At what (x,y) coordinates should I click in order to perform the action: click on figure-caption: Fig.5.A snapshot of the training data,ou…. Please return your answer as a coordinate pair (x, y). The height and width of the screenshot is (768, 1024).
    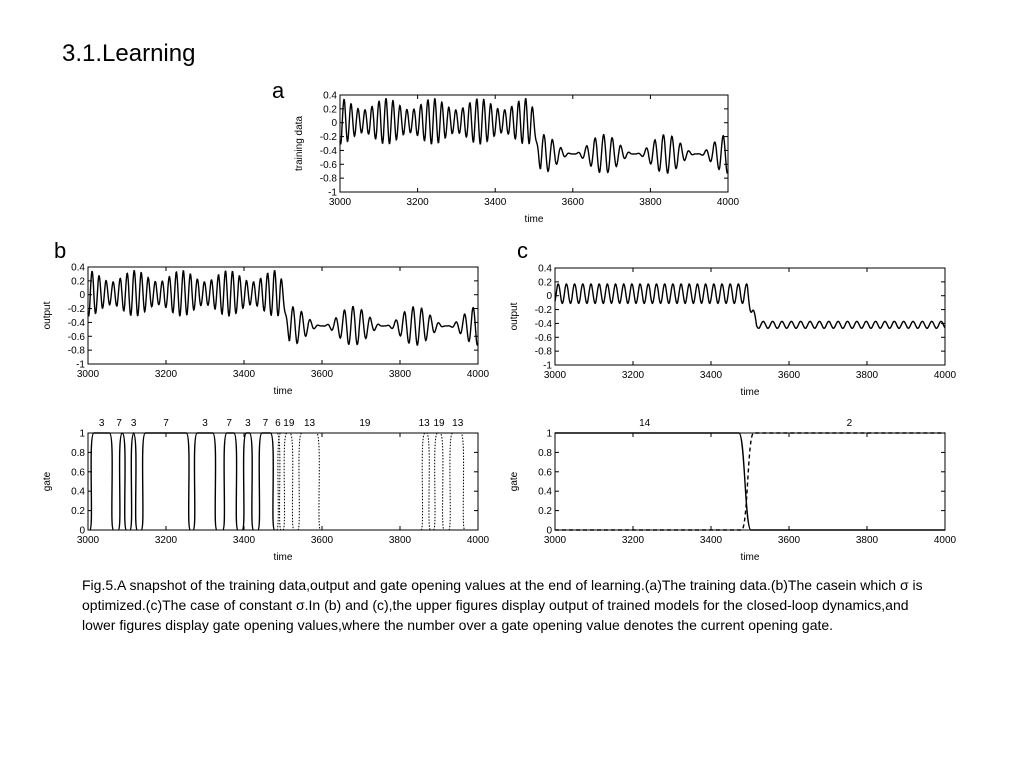
    Looking at the image, I should click on (502, 605).